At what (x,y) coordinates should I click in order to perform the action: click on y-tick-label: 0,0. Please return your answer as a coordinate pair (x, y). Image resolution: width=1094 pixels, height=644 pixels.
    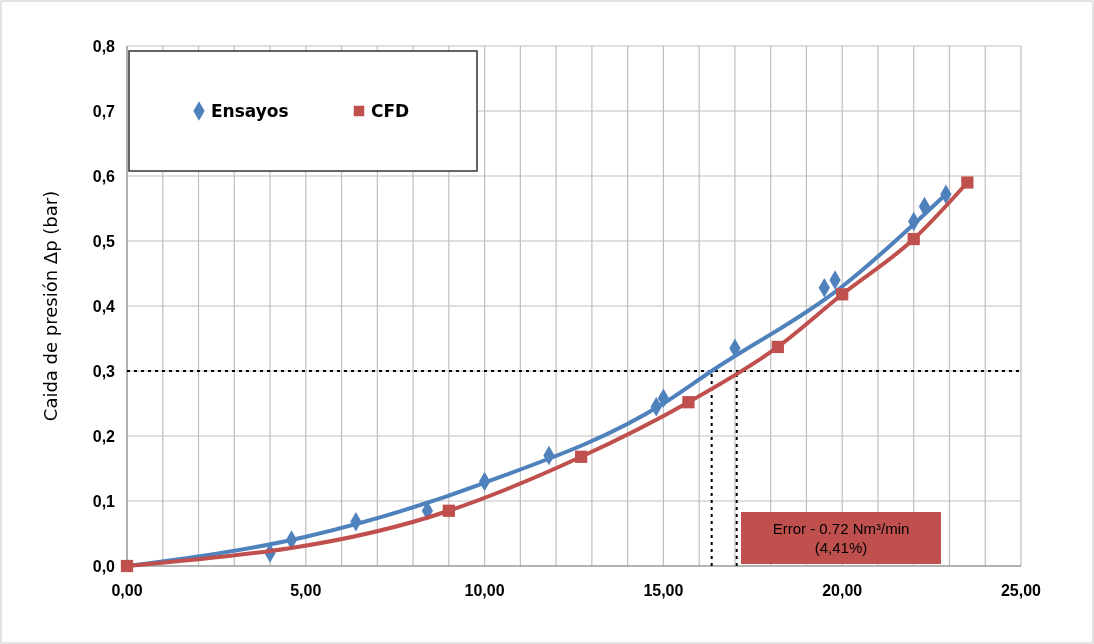
    Looking at the image, I should click on (104, 566).